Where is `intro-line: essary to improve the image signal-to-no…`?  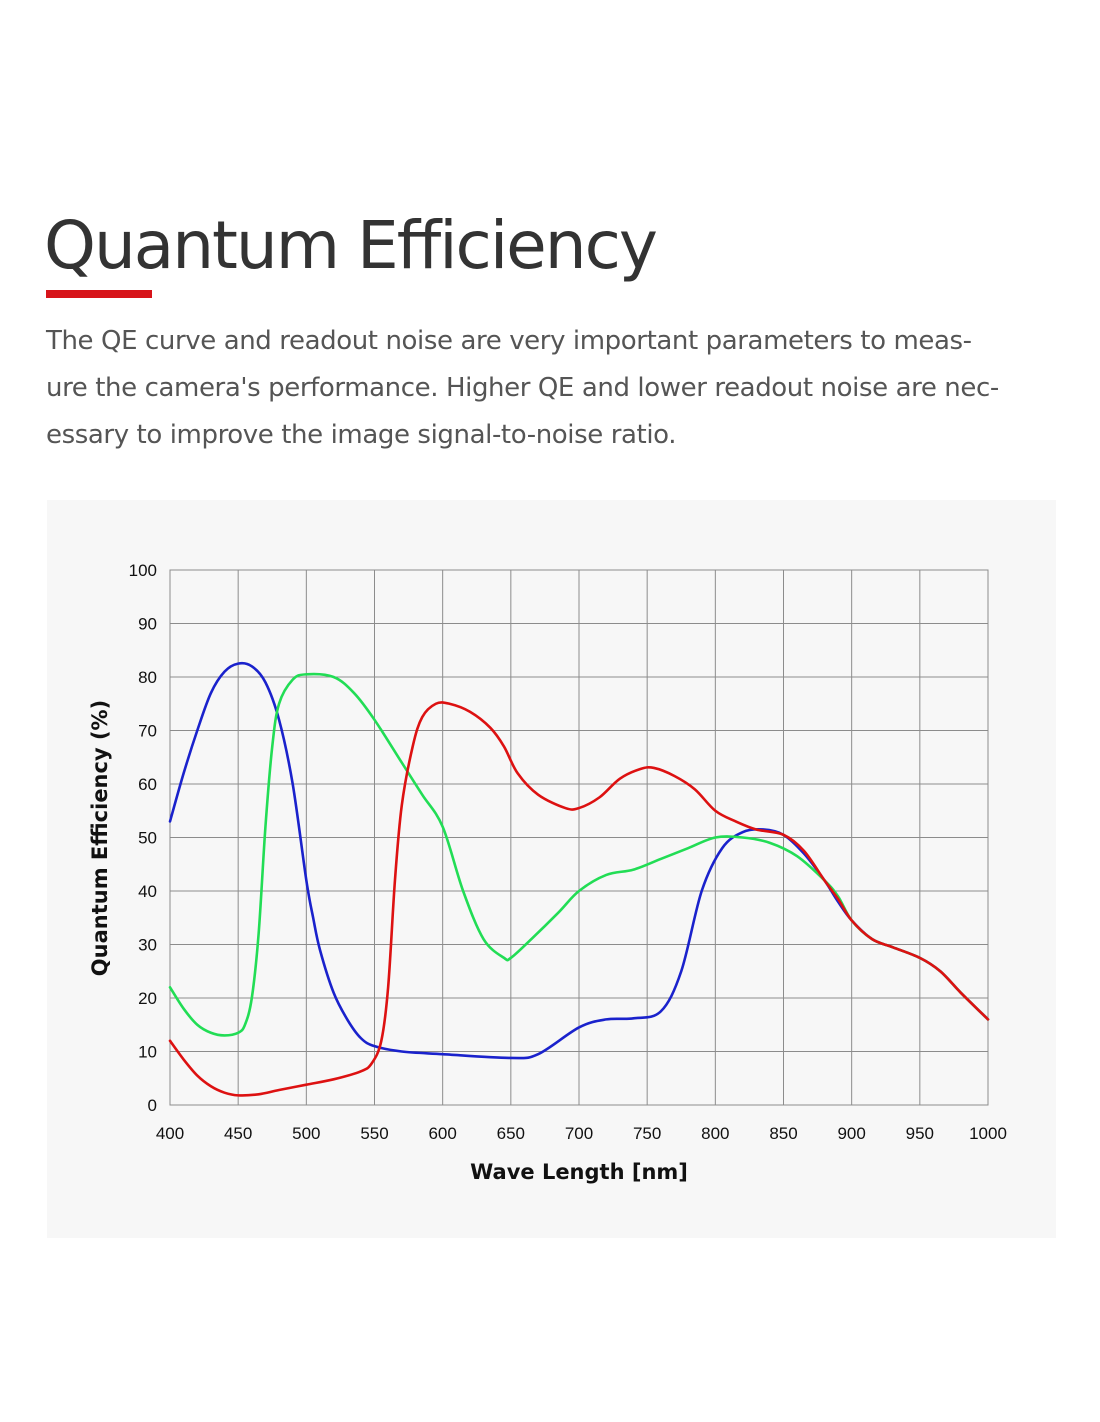 intro-line: essary to improve the image signal-to-no… is located at coordinates (361, 435).